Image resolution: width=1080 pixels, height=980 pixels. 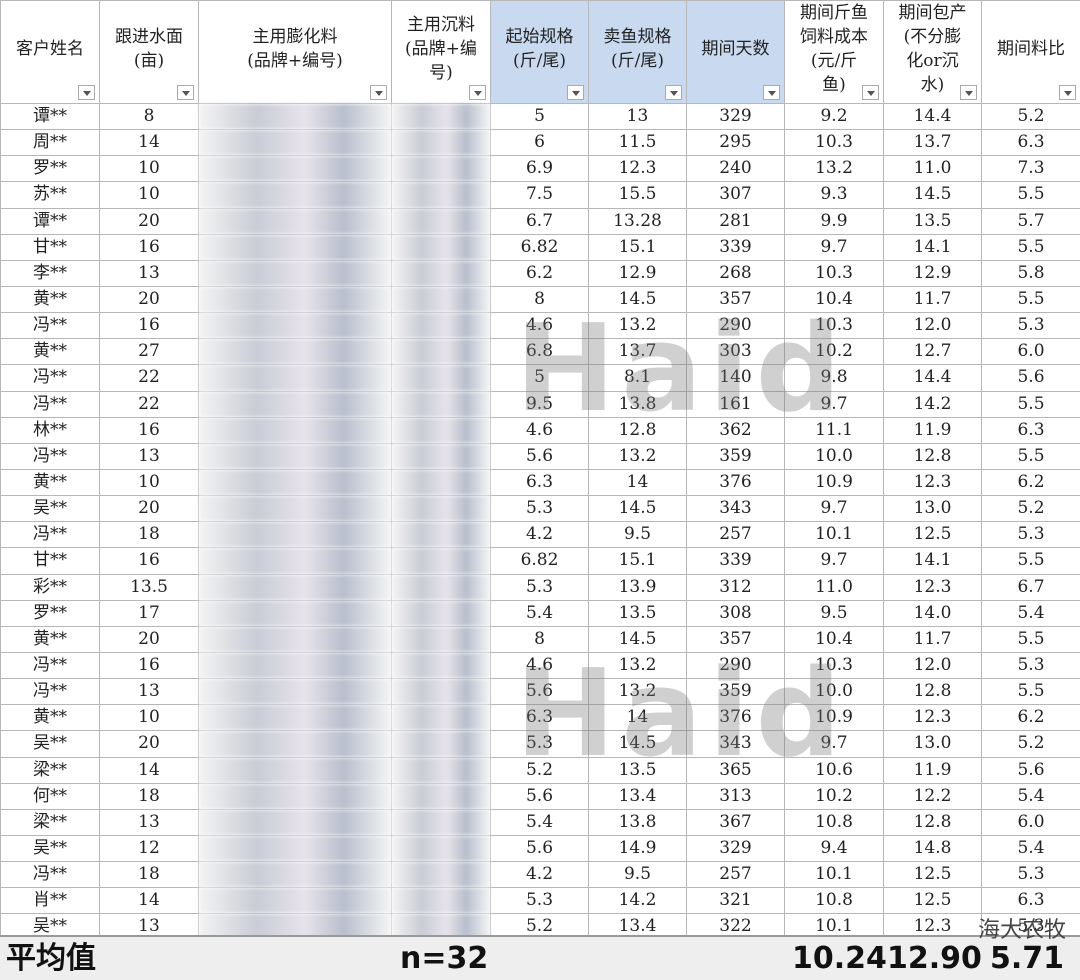 What do you see at coordinates (736, 561) in the screenshot?
I see `cell: 339` at bounding box center [736, 561].